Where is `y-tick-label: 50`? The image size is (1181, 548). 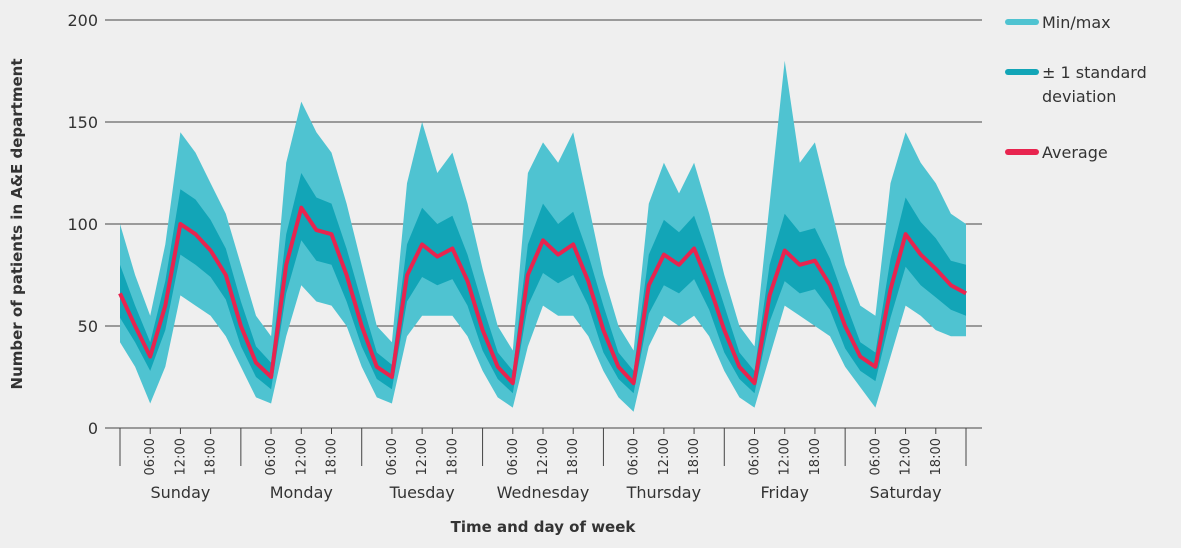 y-tick-label: 50 is located at coordinates (88, 326).